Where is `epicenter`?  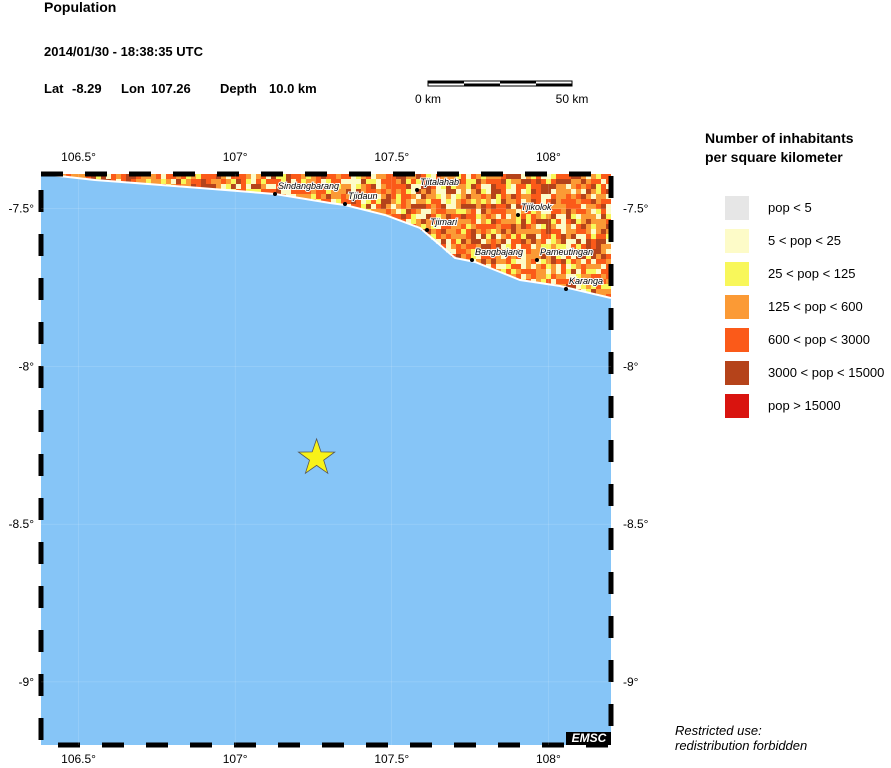
epicenter is located at coordinates (316, 456).